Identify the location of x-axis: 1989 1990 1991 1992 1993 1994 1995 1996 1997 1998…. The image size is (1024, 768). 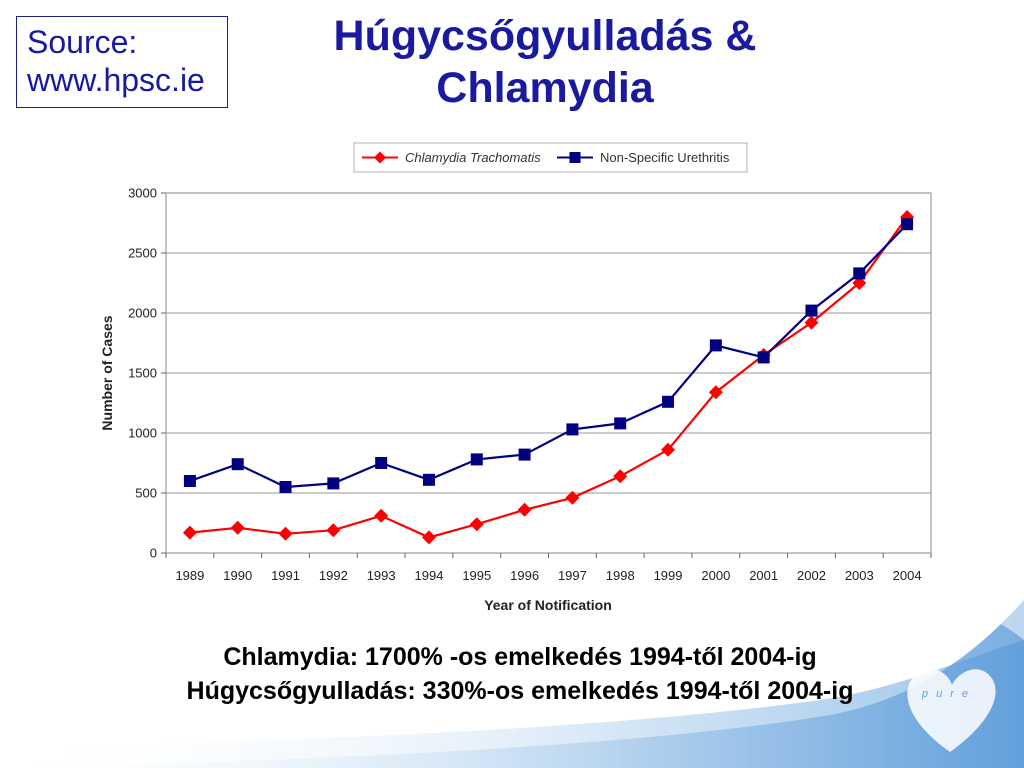
(548, 568).